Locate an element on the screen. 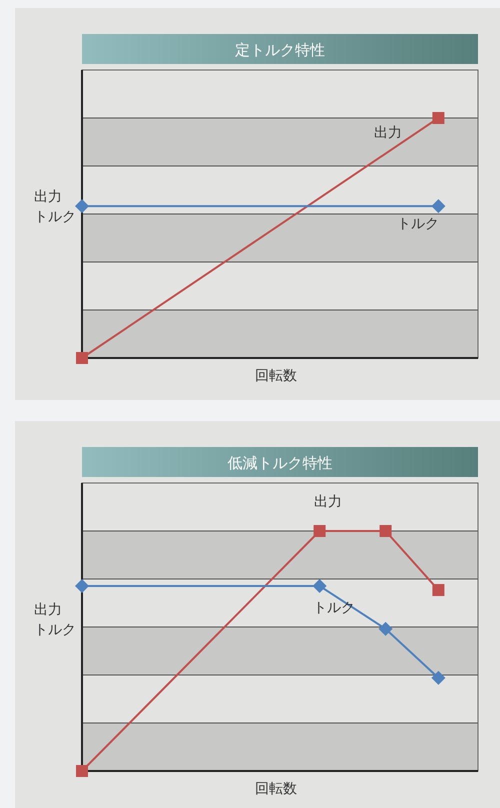 The width and height of the screenshot is (500, 808). chart-title: 定トルク特性 is located at coordinates (280, 50).